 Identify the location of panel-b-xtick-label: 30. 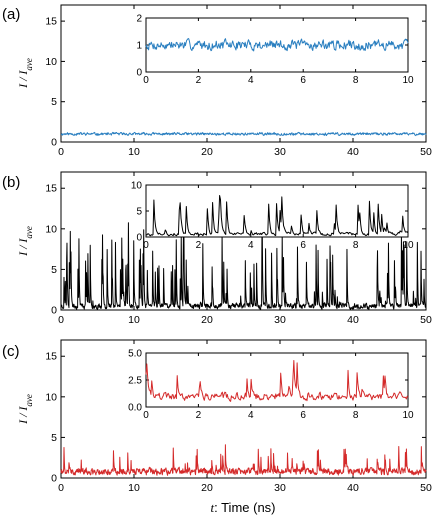
(280, 320).